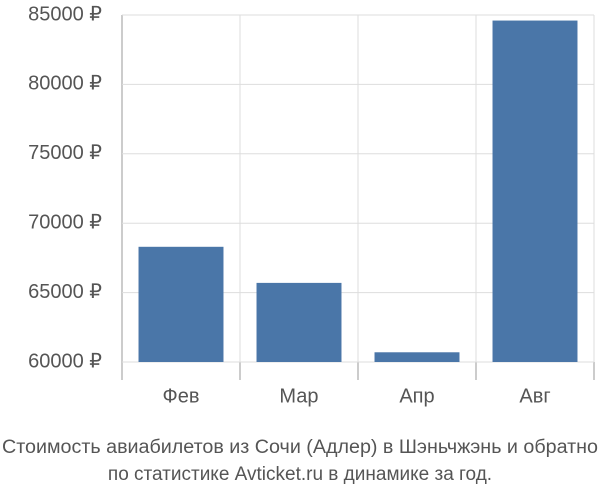 This screenshot has height=500, width=600. I want to click on x-tick-label: Апр, so click(416, 396).